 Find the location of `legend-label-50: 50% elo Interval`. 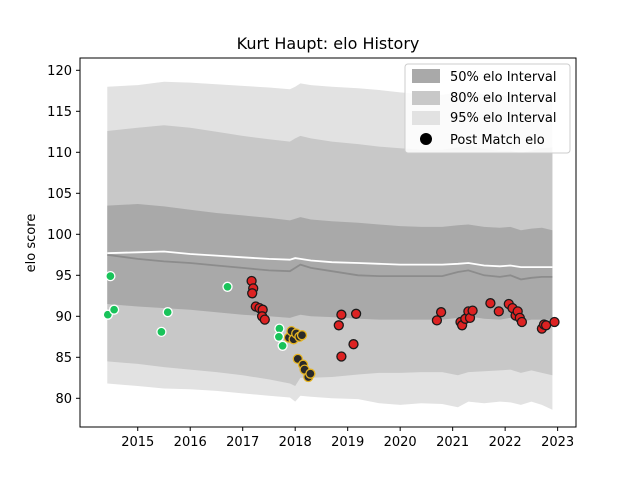

legend-label-50: 50% elo Interval is located at coordinates (503, 77).